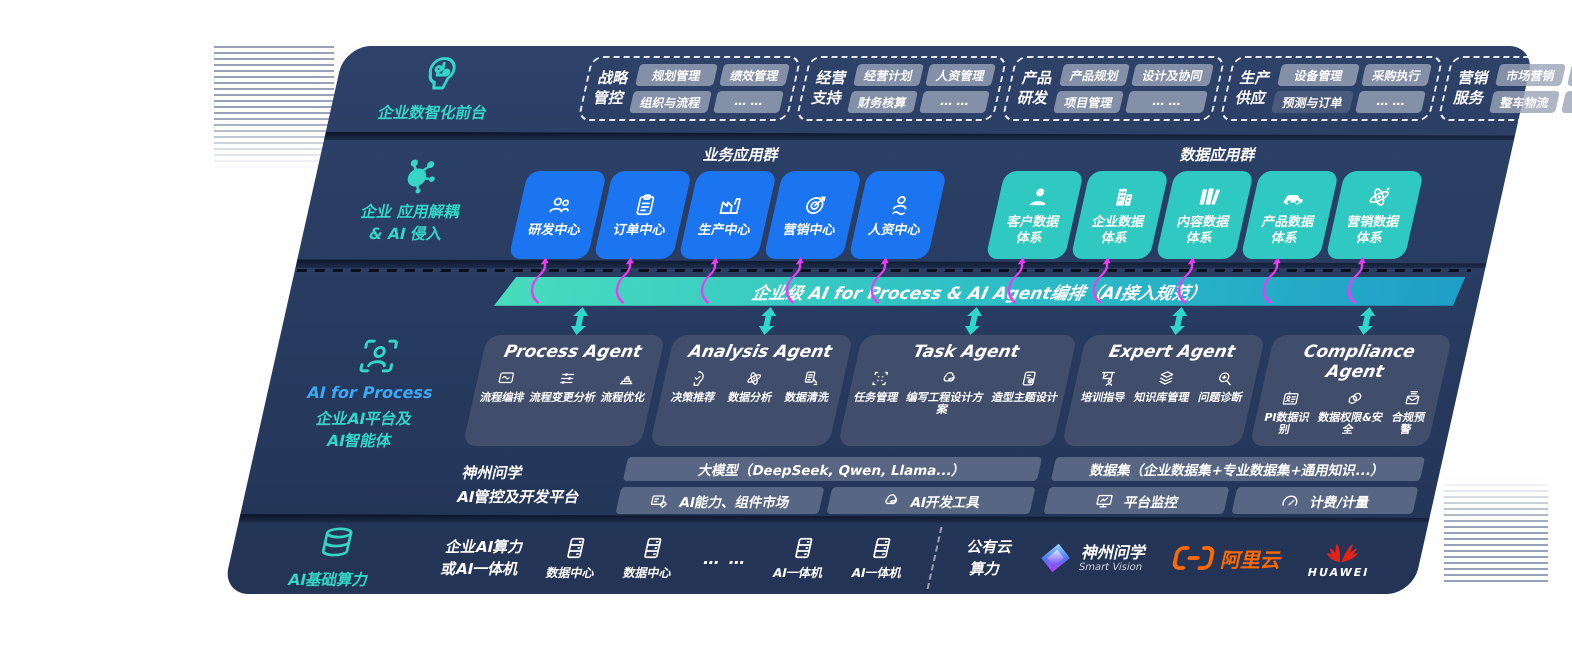 This screenshot has height=647, width=1572. I want to click on agent-item: 问题诊断, so click(1223, 387).